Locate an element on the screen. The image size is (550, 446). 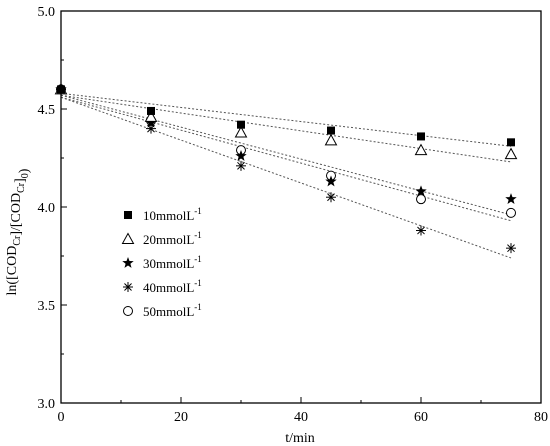
x-tick-label: 60 is located at coordinates (421, 417).